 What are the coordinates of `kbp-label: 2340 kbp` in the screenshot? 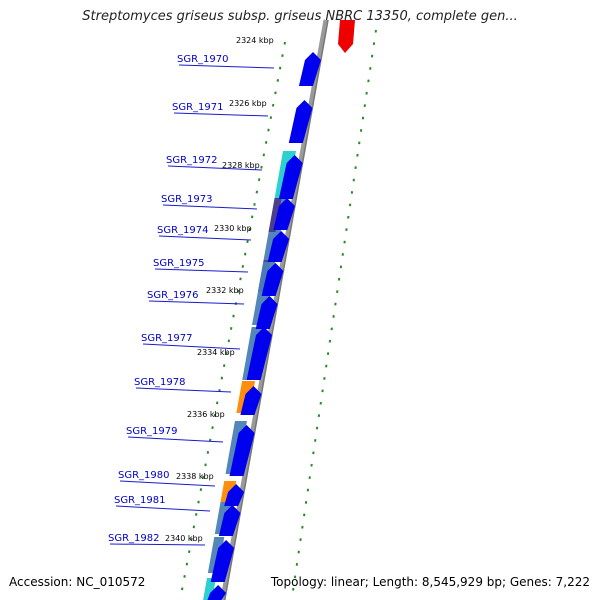 It's located at (184, 538).